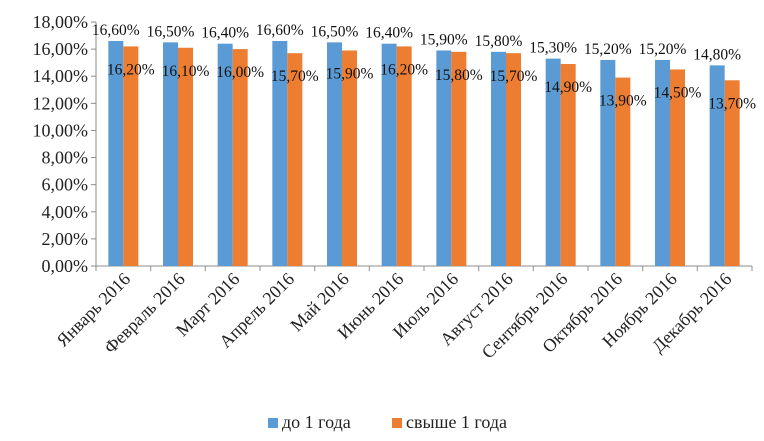  I want to click on data-label-series-2: 14,50%, so click(678, 92).